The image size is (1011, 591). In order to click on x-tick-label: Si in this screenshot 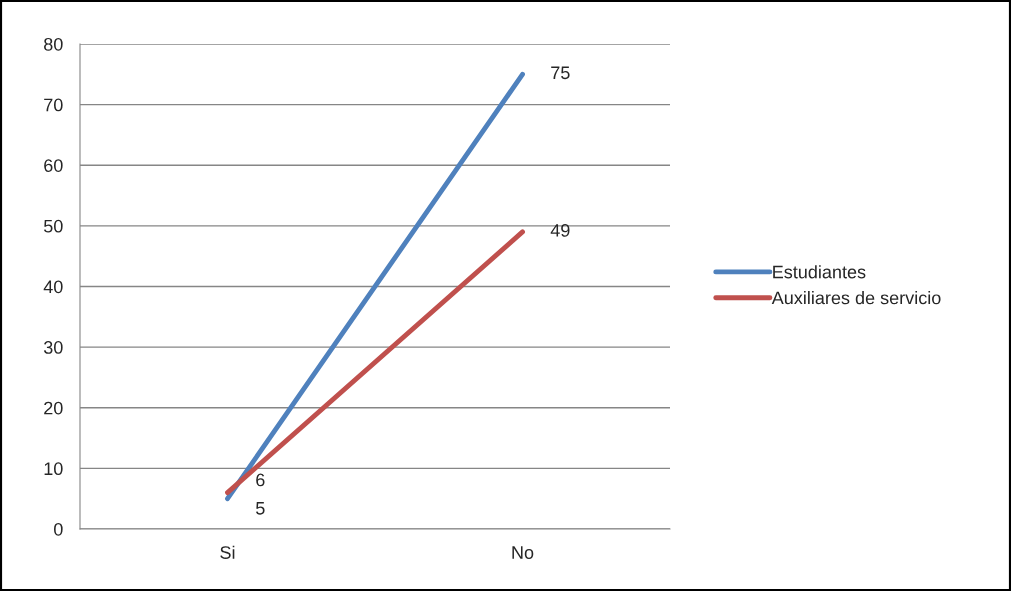, I will do `click(227, 552)`.